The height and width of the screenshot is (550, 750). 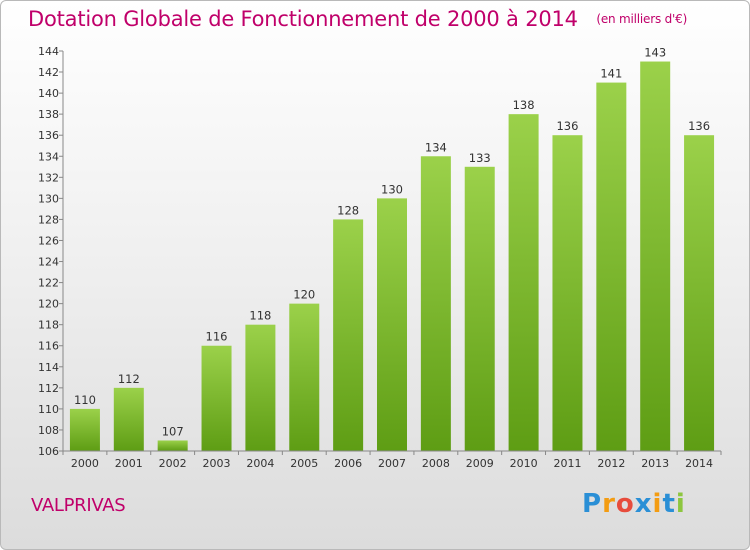 I want to click on data-label-2014: 136, so click(x=699, y=126).